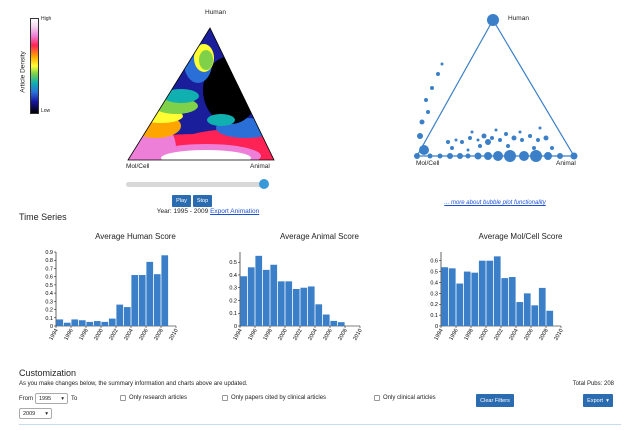  I want to click on to-year-value: 2009, so click(29, 413).